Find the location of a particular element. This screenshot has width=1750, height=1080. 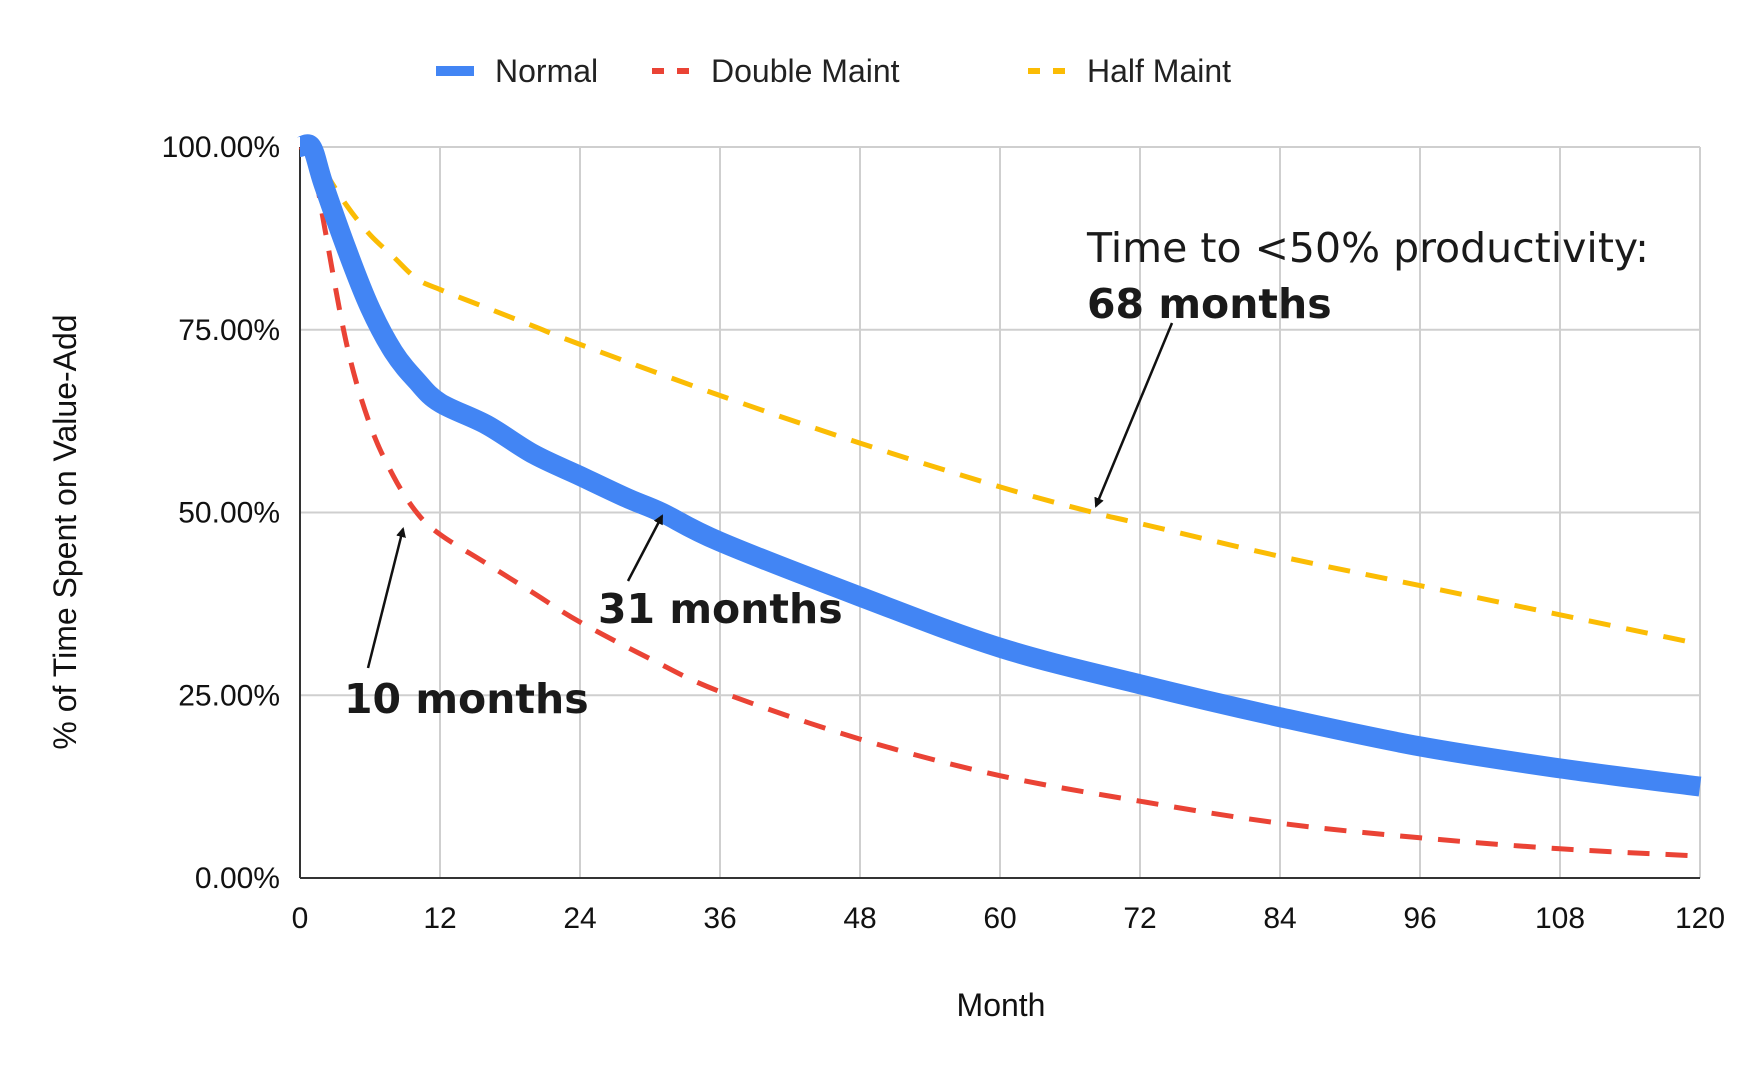

y-tick-label: 25.00% is located at coordinates (229, 695).